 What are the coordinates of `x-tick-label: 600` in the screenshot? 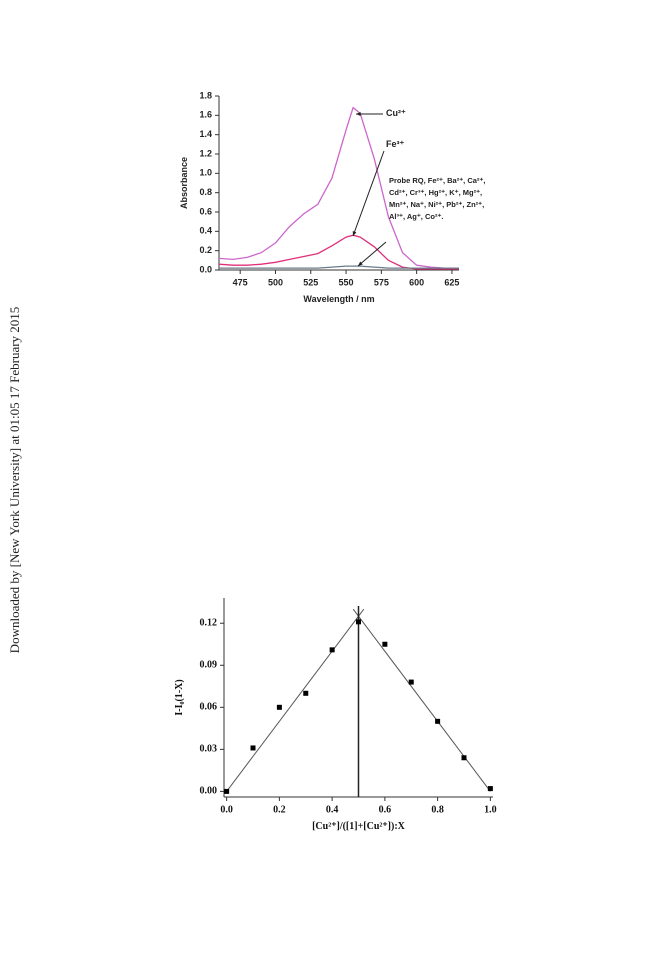 It's located at (416, 282).